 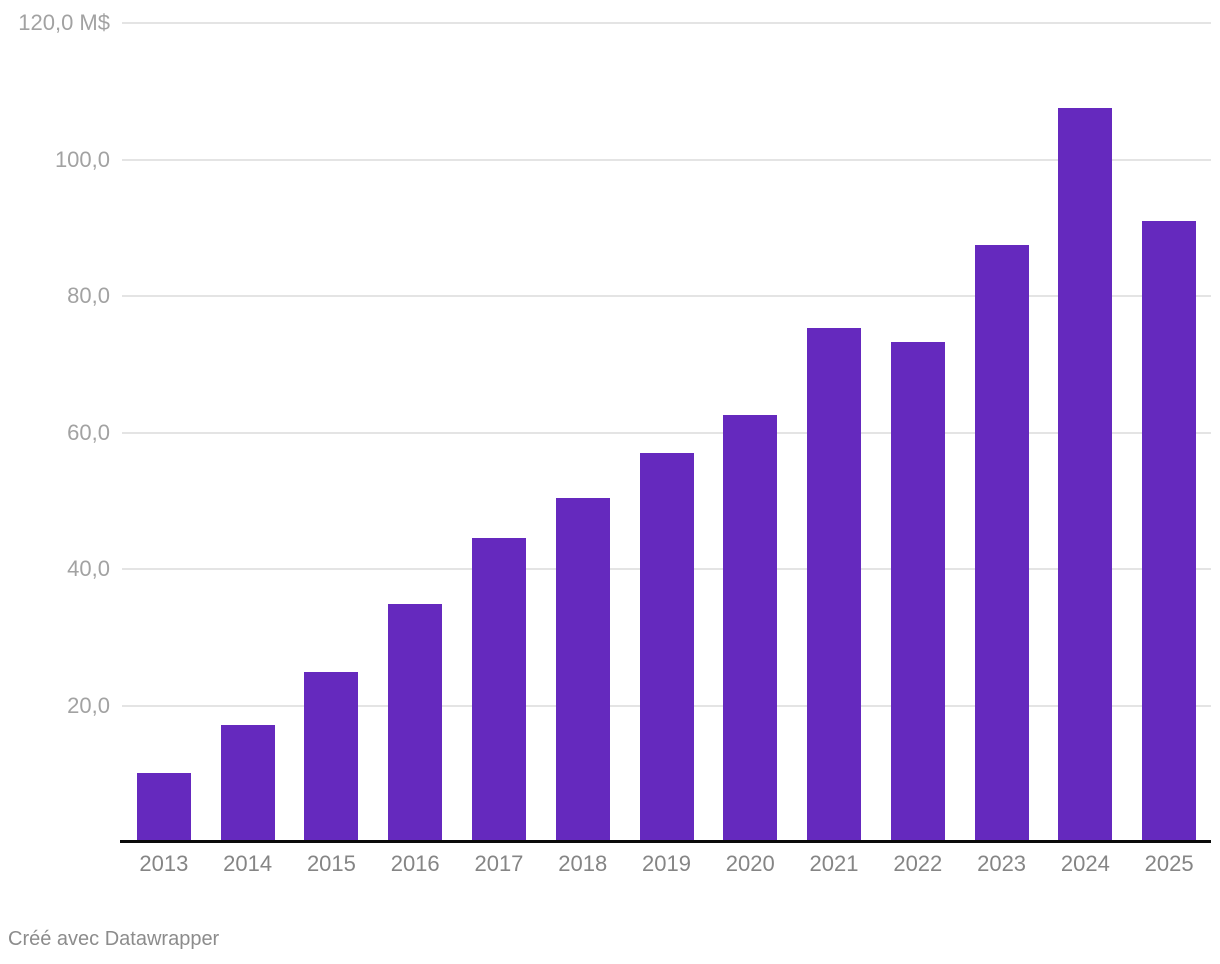 What do you see at coordinates (88, 705) in the screenshot?
I see `y-tick-label-20: 20,0` at bounding box center [88, 705].